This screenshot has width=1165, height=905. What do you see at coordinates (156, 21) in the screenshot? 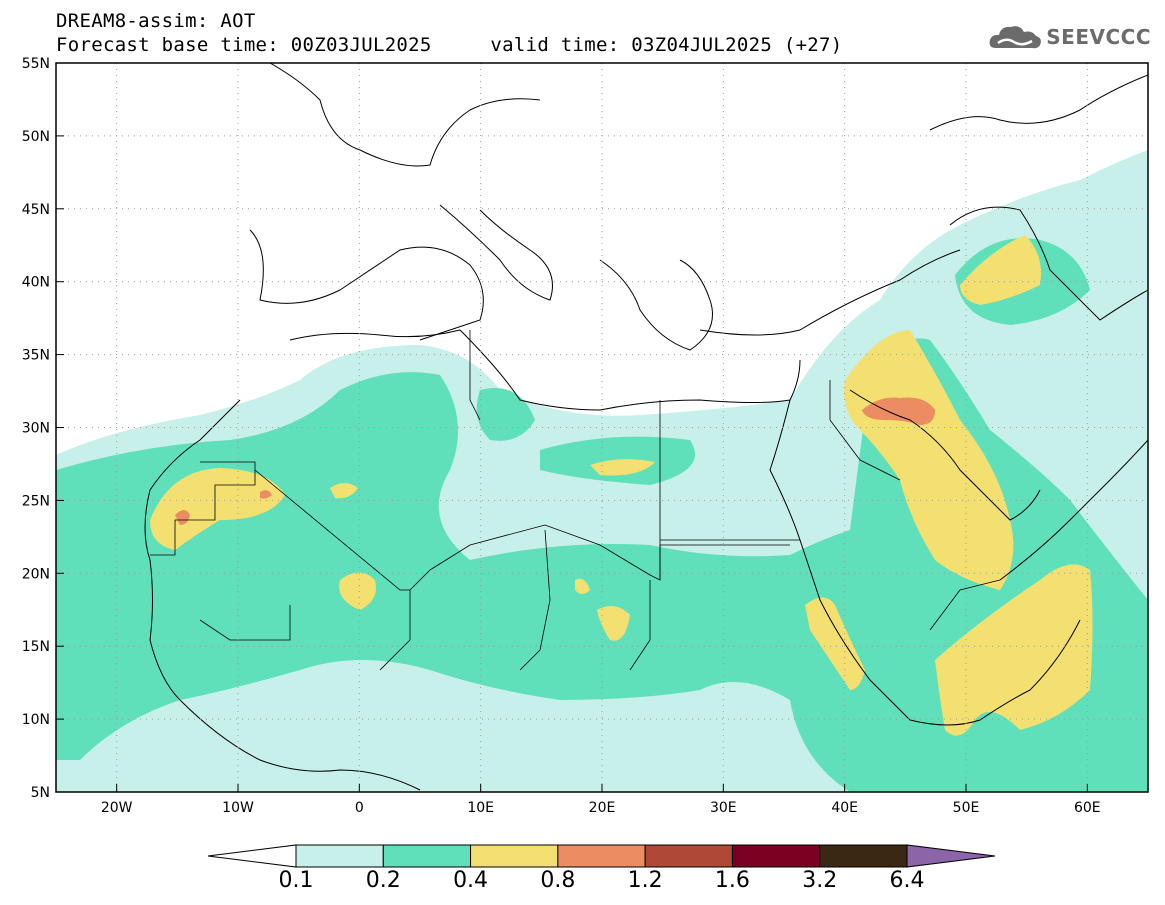
I see `map-title: DREAM8-assim: AOT` at bounding box center [156, 21].